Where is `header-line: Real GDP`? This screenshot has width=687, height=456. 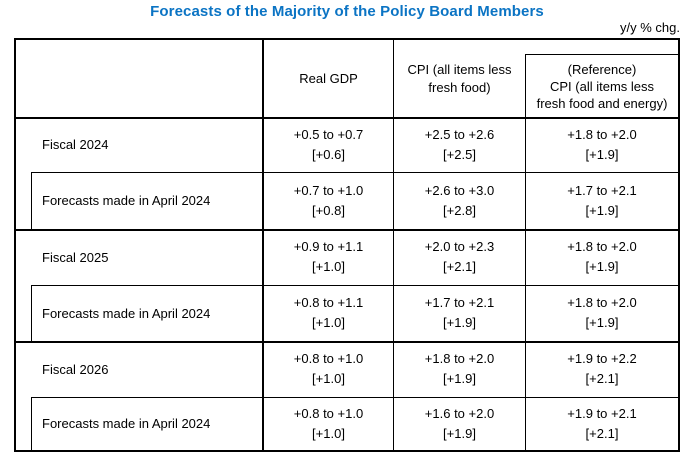
header-line: Real GDP is located at coordinates (328, 78).